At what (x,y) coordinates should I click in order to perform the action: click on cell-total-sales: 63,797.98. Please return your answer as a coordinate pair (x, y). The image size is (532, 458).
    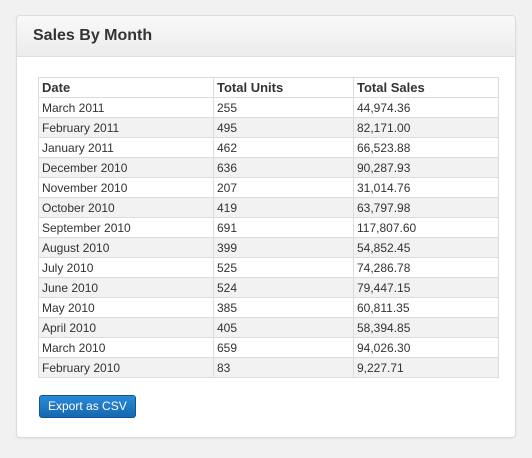
    Looking at the image, I should click on (426, 207).